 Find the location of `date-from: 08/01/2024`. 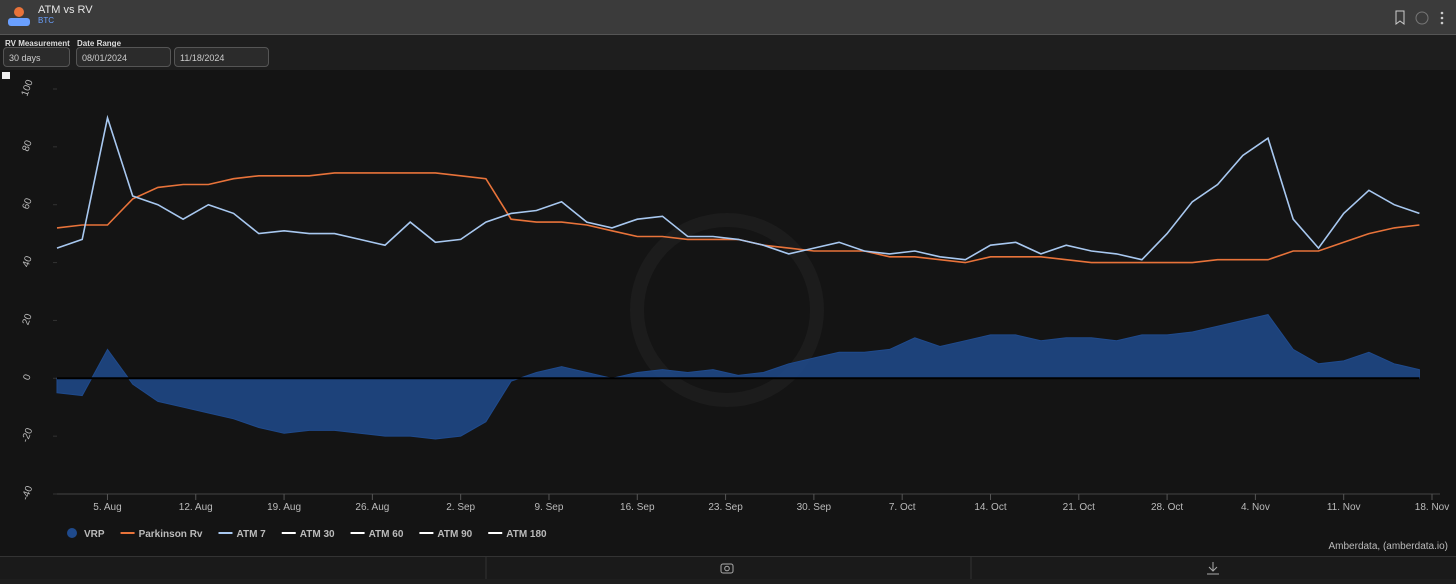

date-from: 08/01/2024 is located at coordinates (123, 57).